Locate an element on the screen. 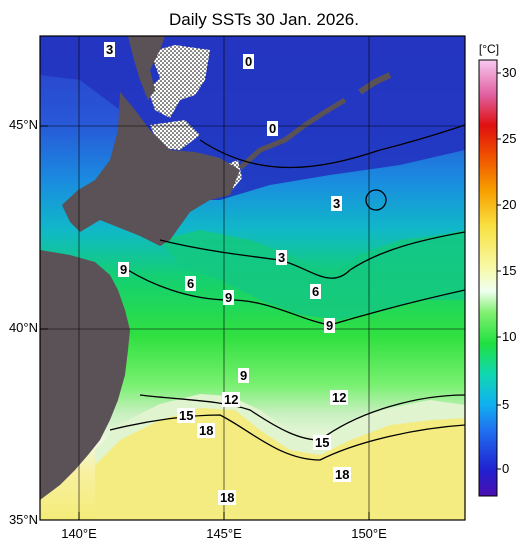 The height and width of the screenshot is (545, 528). lon-label: 145°E is located at coordinates (224, 533).